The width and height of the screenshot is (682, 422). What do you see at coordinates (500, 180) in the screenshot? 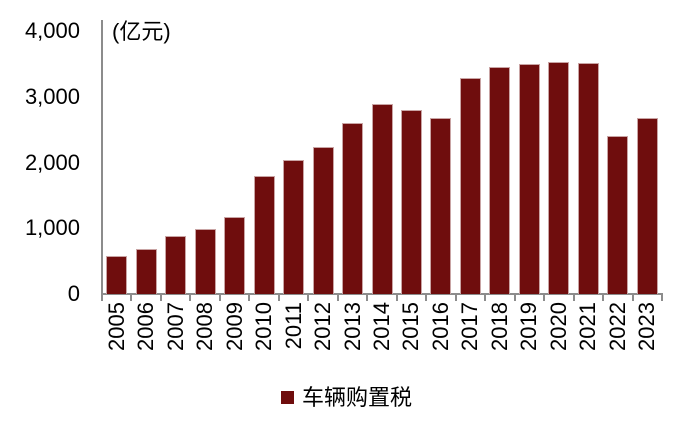
I see `bar-2018` at bounding box center [500, 180].